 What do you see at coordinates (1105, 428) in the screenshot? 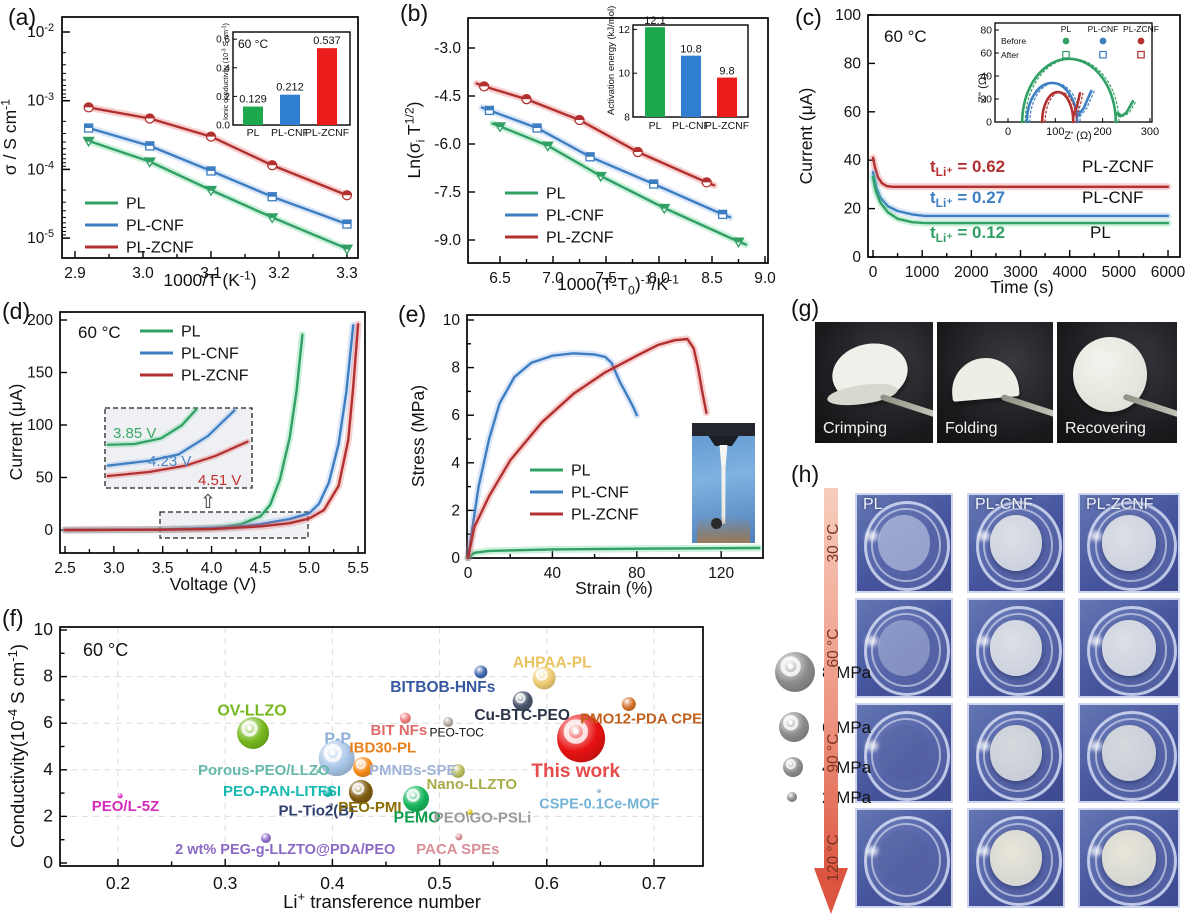
I see `photo-caption: Recovering` at bounding box center [1105, 428].